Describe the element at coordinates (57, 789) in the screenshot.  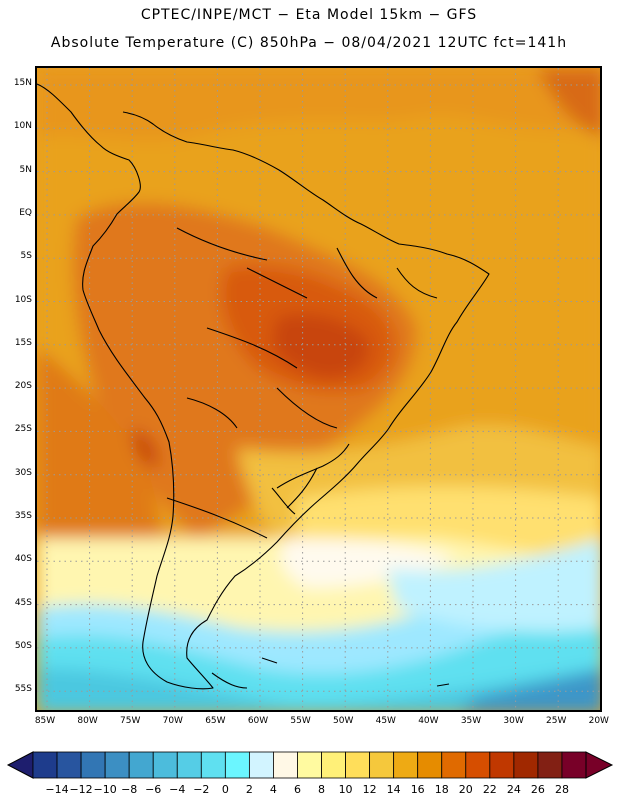
I see `colorbar-label: −14` at that location.